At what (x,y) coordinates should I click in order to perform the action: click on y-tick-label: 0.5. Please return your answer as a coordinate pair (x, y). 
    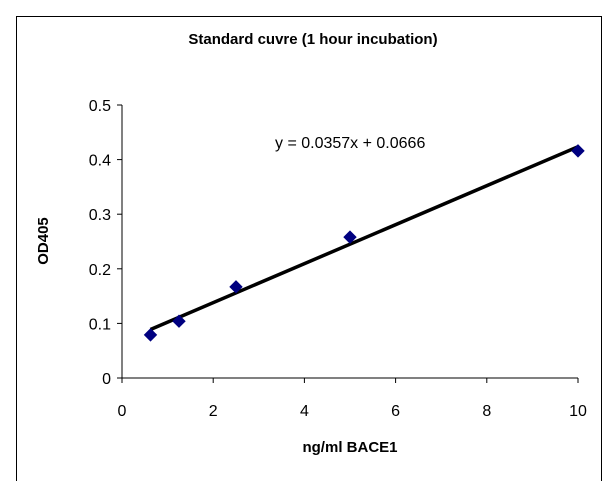
    Looking at the image, I should click on (100, 106).